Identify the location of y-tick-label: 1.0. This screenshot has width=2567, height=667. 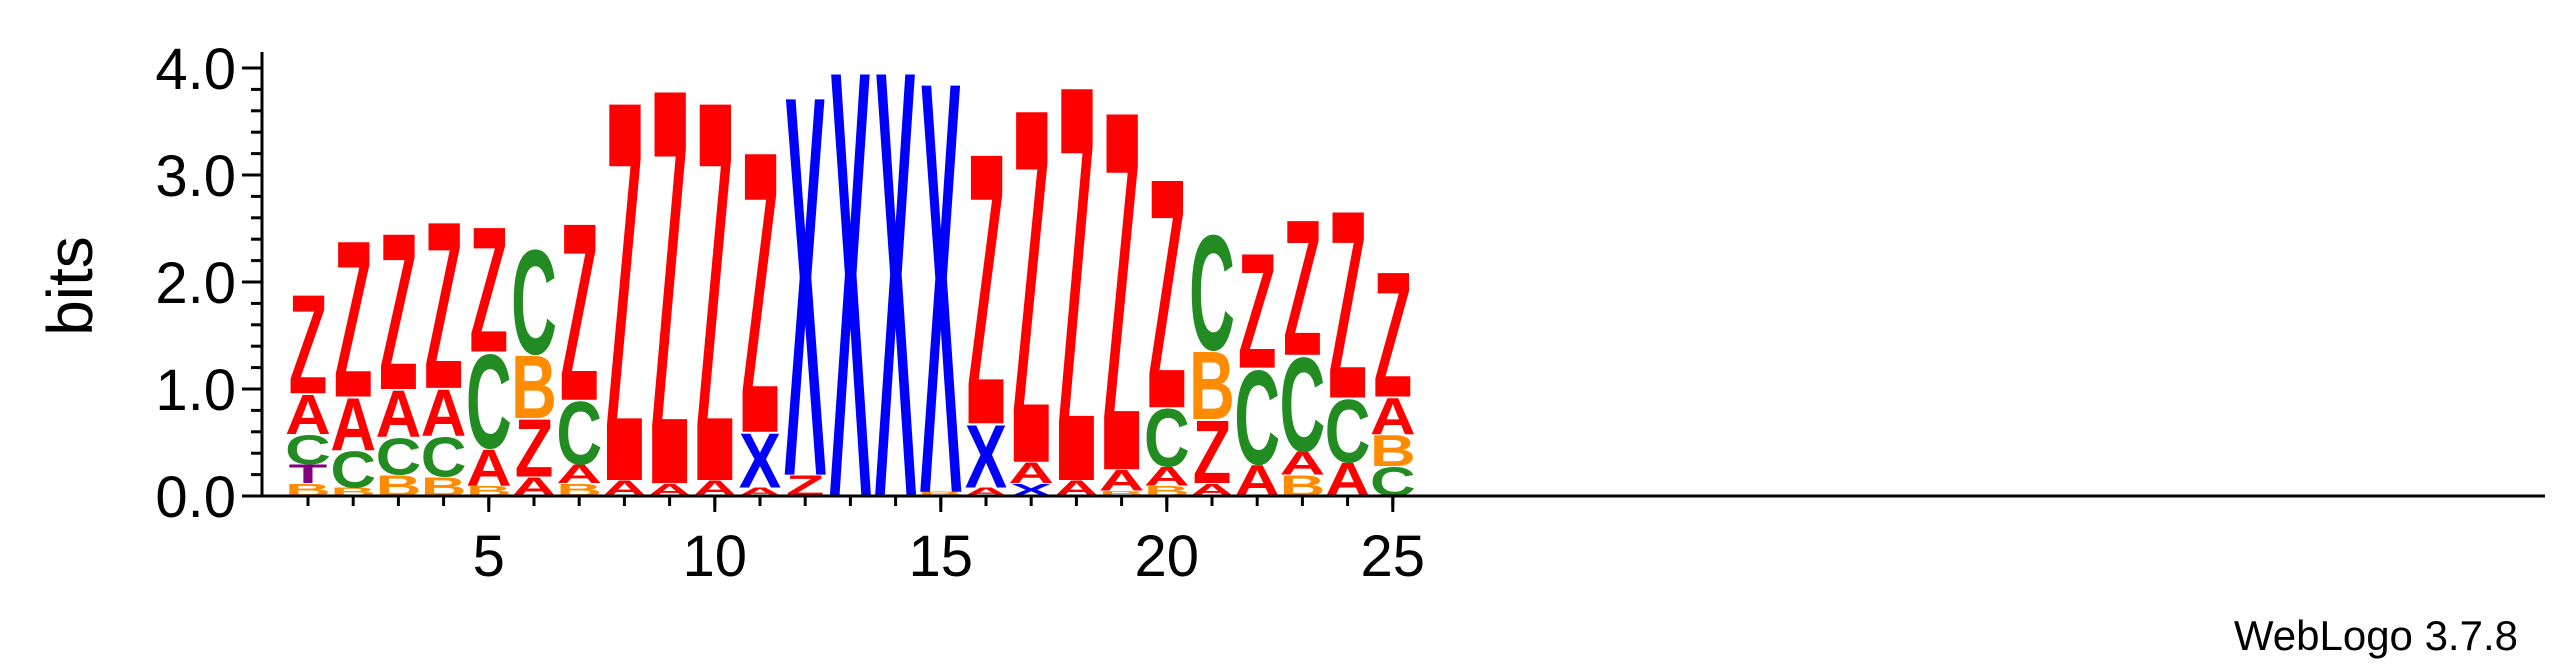
(195, 390).